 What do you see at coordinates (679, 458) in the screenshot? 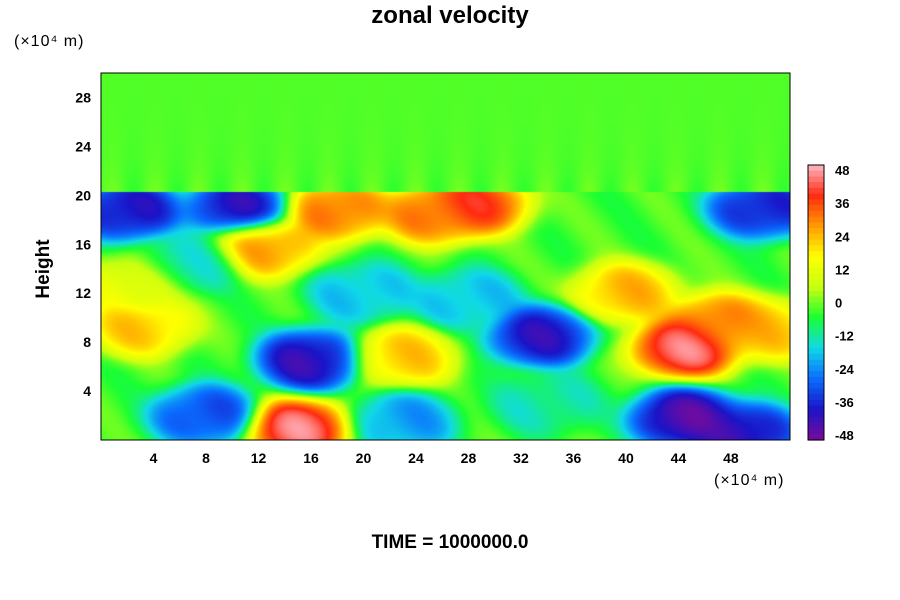
I see `x-tick-label: 44` at bounding box center [679, 458].